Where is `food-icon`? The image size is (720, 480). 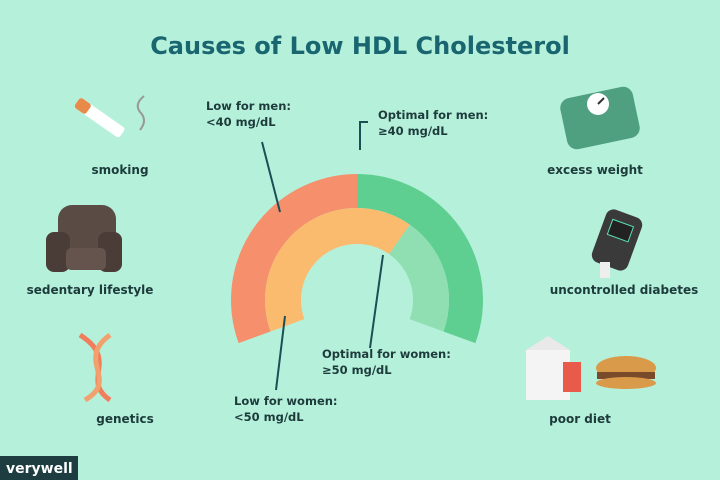 food-icon is located at coordinates (591, 368).